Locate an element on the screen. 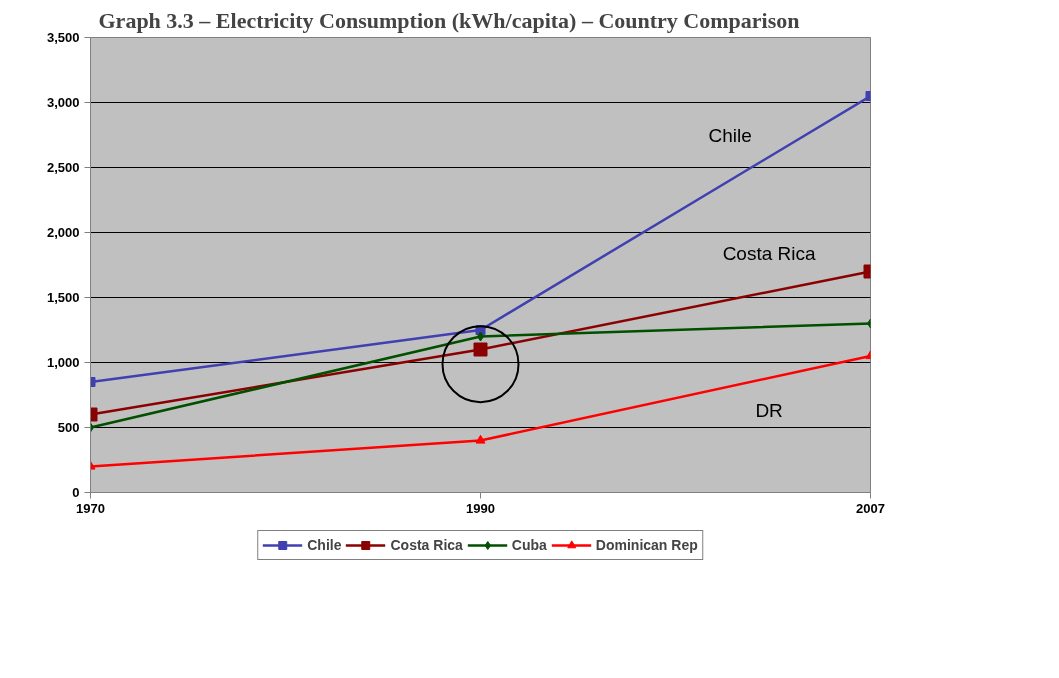 This screenshot has height=678, width=1059. legend-label: Chile is located at coordinates (324, 545).